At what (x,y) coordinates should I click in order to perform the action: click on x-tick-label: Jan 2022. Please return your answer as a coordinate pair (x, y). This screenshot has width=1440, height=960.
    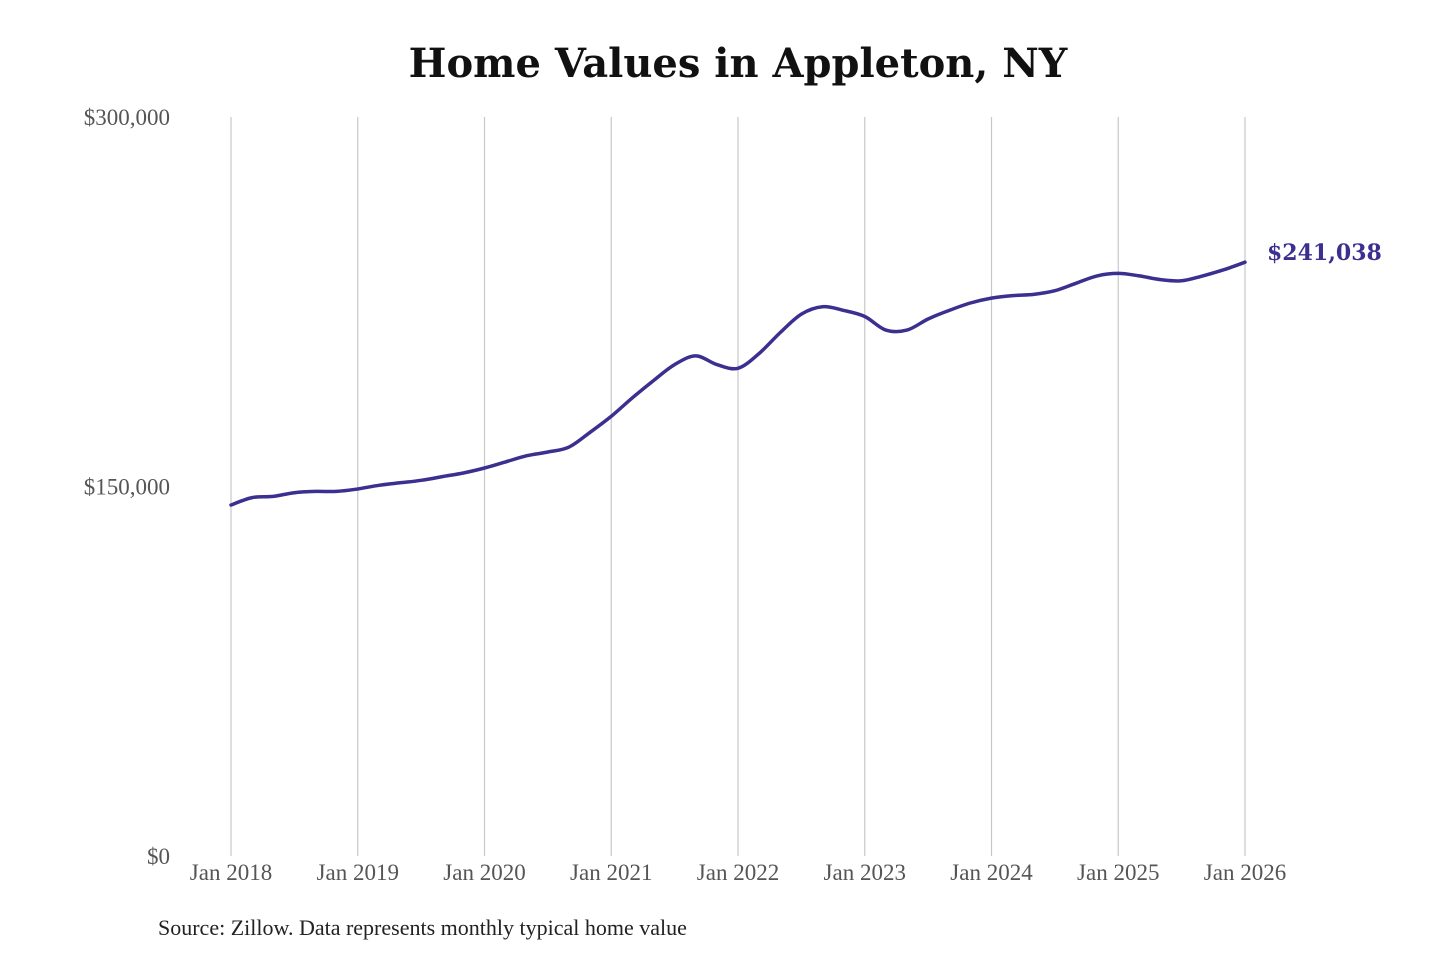
    Looking at the image, I should click on (738, 872).